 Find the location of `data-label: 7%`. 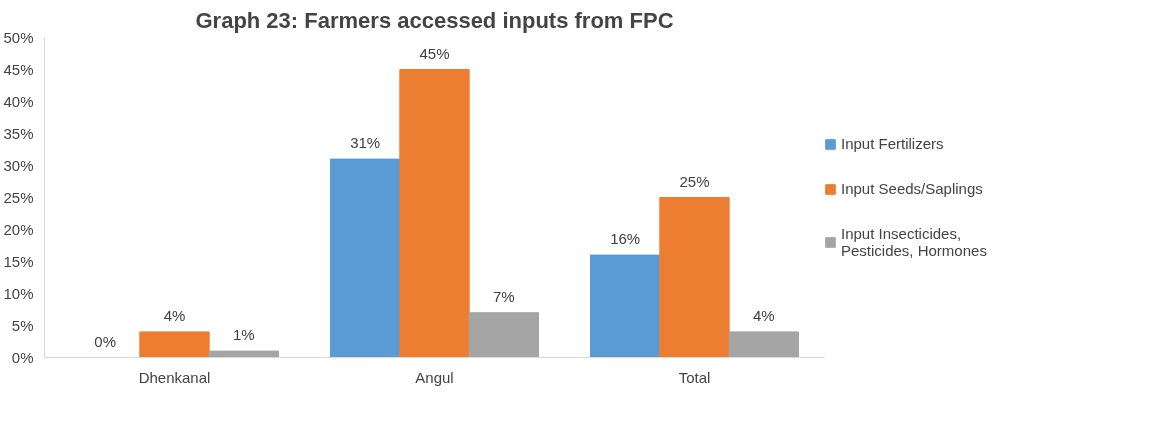

data-label: 7% is located at coordinates (503, 296).